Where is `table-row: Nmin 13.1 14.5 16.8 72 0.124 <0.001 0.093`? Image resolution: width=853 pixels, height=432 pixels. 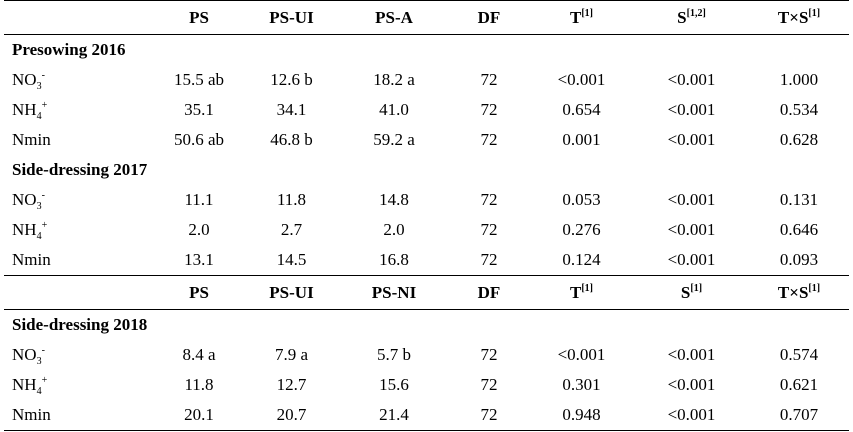
table-row: Nmin 13.1 14.5 16.8 72 0.124 <0.001 0.093 is located at coordinates (426, 260).